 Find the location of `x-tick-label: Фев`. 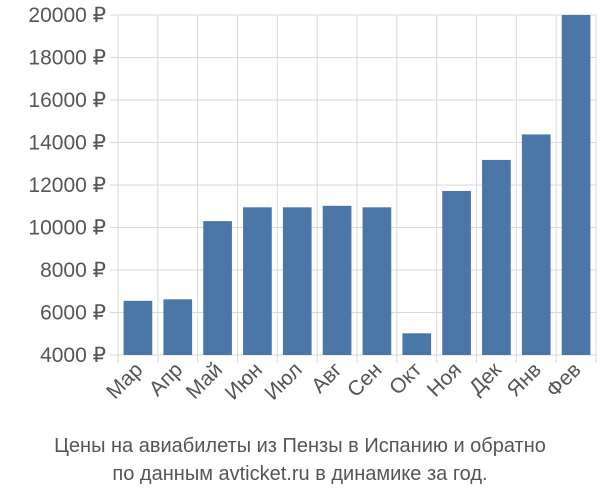

x-tick-label: Фев is located at coordinates (564, 380).